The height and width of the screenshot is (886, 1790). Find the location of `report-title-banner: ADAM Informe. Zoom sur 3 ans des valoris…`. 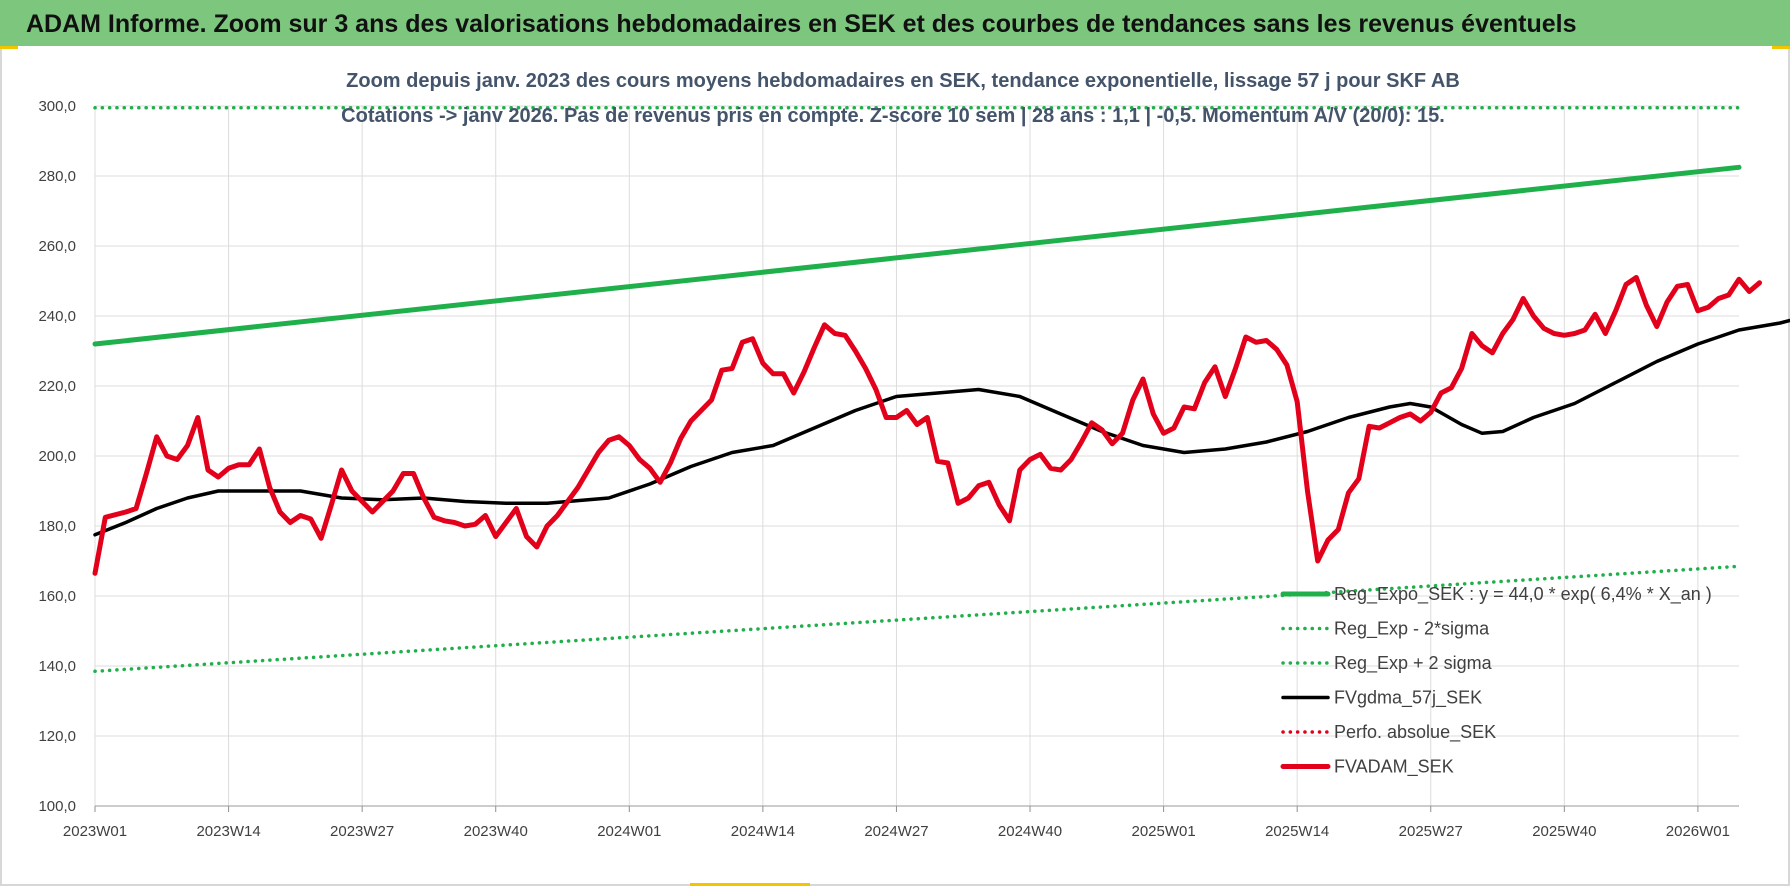

report-title-banner: ADAM Informe. Zoom sur 3 ans des valoris… is located at coordinates (895, 23).